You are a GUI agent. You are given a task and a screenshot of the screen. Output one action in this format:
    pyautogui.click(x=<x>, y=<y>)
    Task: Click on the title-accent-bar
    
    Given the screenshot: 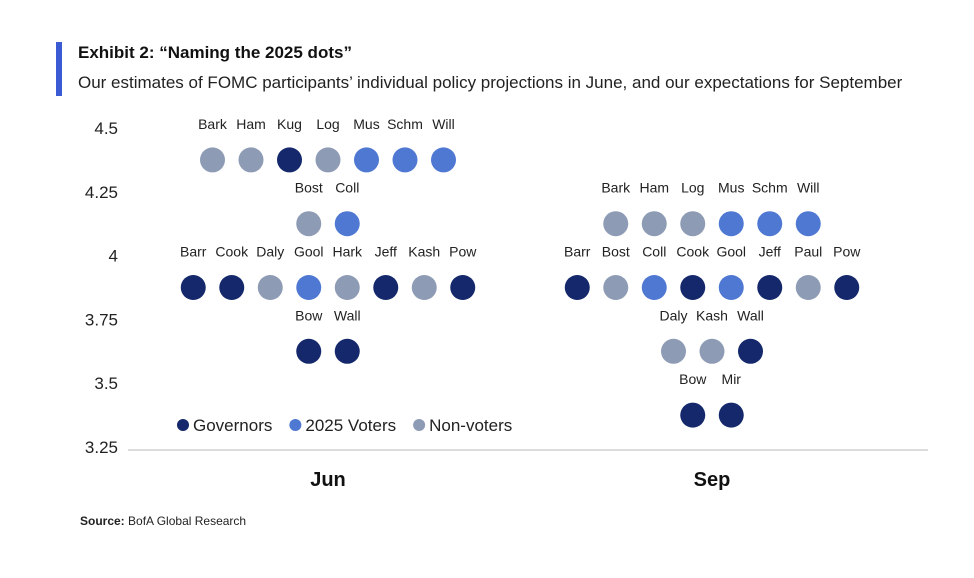 What is the action you would take?
    pyautogui.click(x=59, y=69)
    